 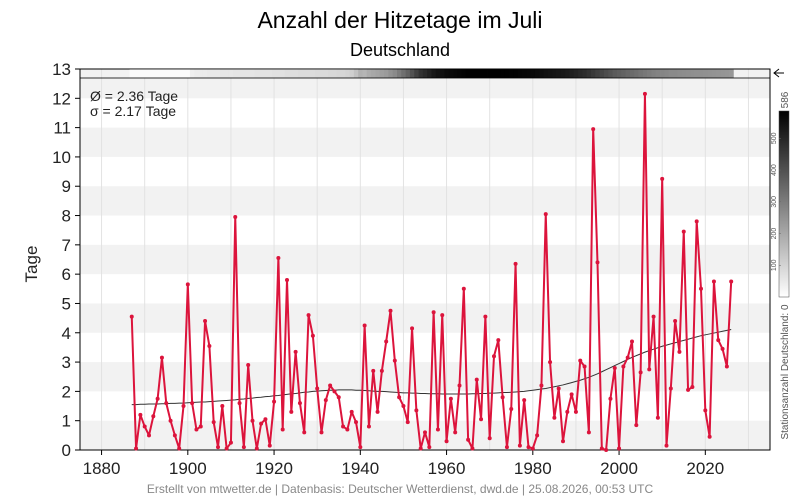 I want to click on ytick-label-11: 11, so click(x=62, y=128).